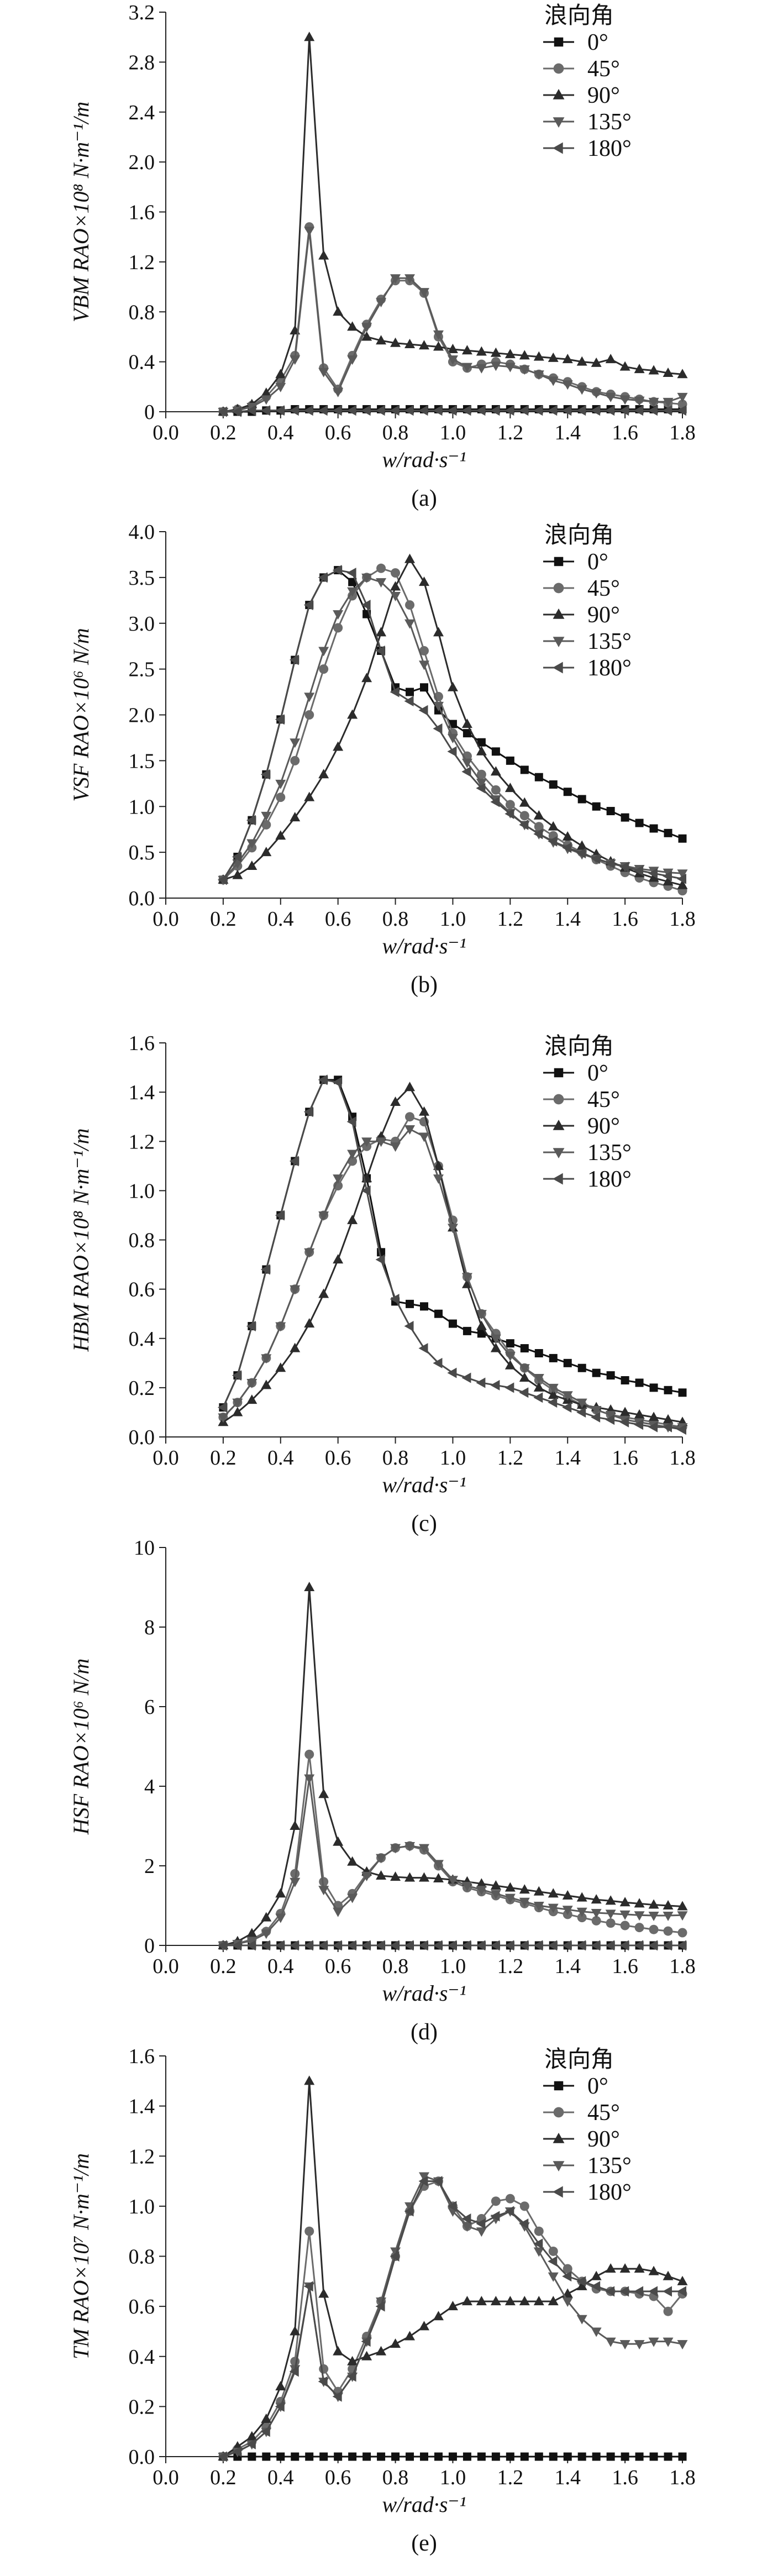 The width and height of the screenshot is (783, 2576). What do you see at coordinates (338, 1458) in the screenshot?
I see `x-tick-label: 0.6` at bounding box center [338, 1458].